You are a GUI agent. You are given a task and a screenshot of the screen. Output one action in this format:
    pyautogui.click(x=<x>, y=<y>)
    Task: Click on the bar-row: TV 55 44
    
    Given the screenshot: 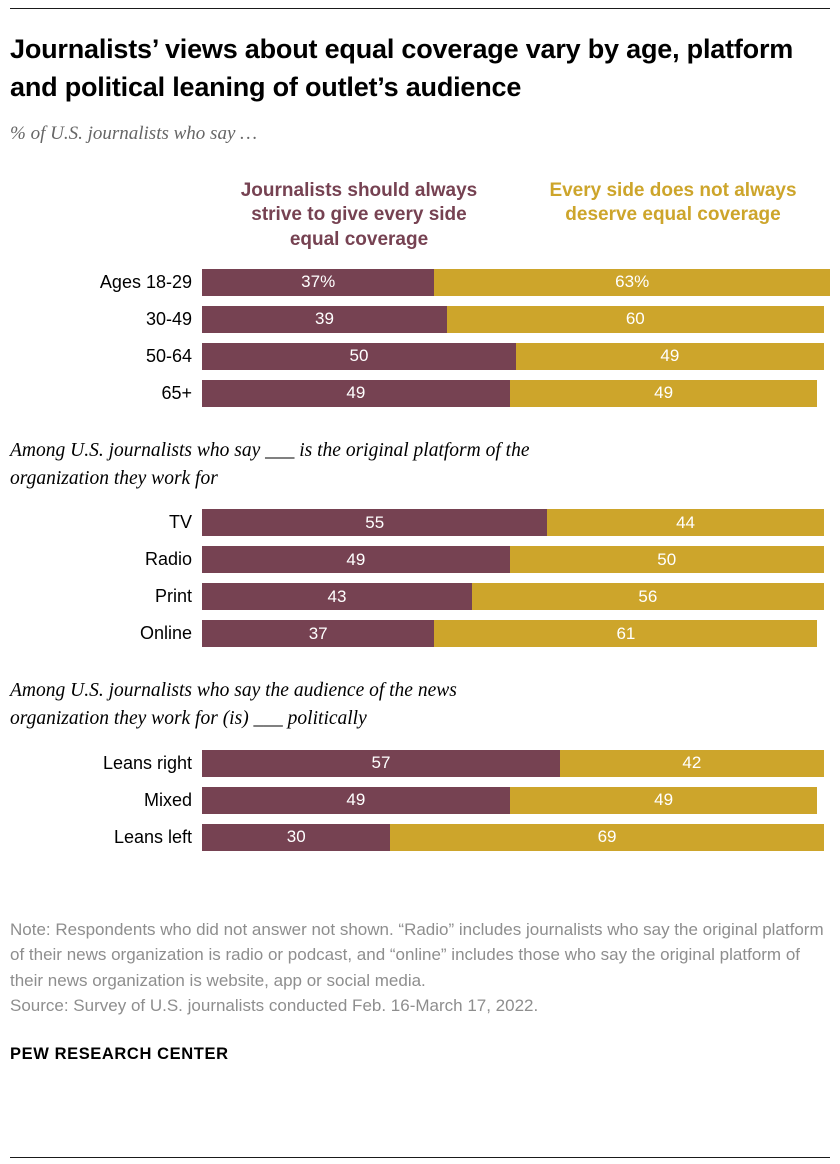 What is the action you would take?
    pyautogui.click(x=420, y=523)
    